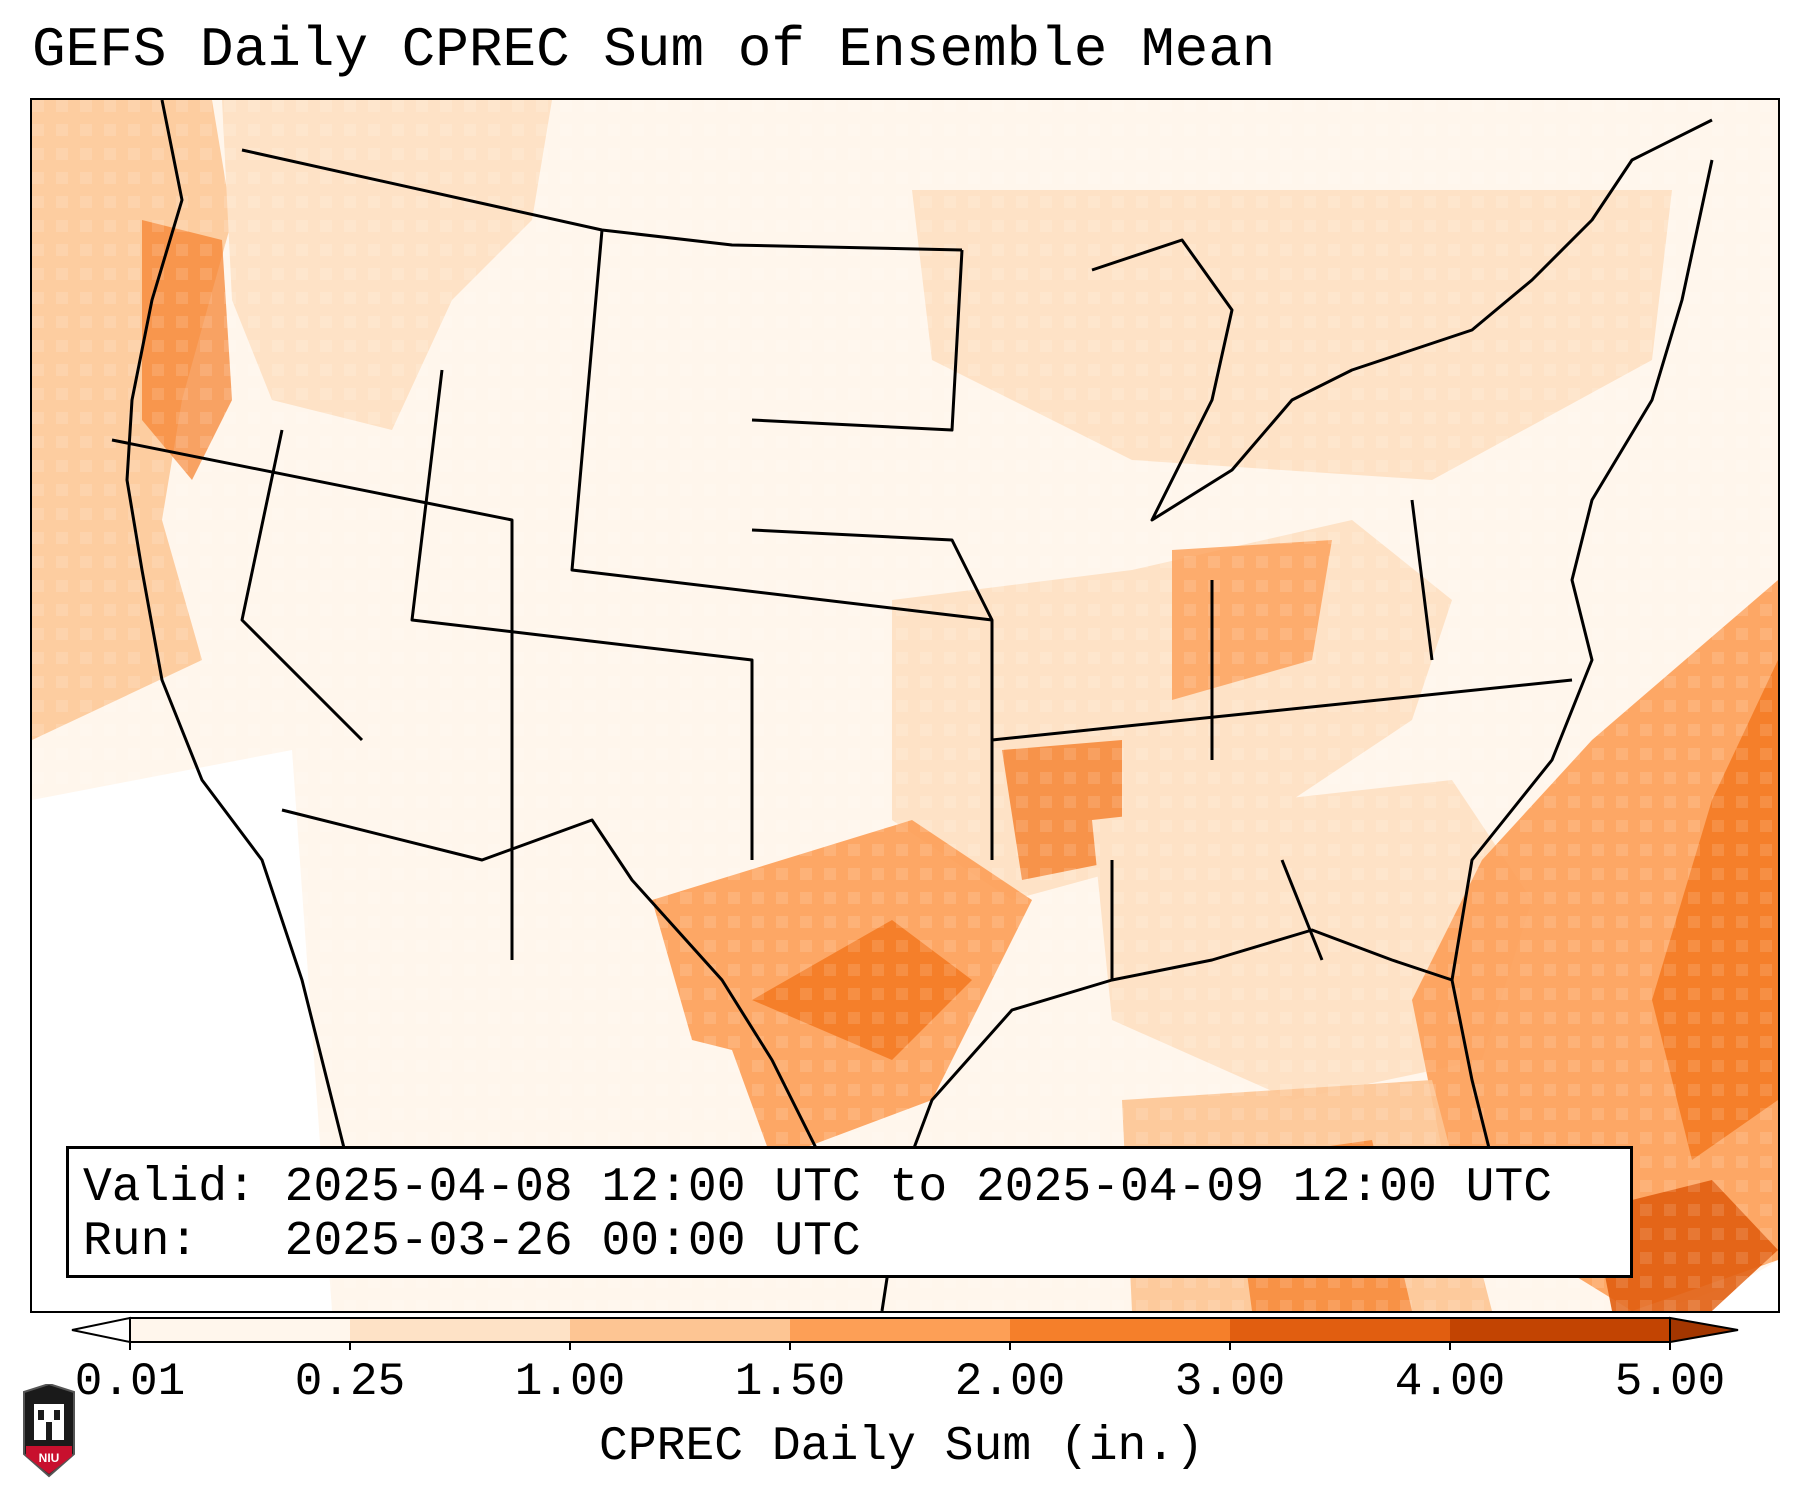  What do you see at coordinates (602, 200) in the screenshot?
I see `canada-border` at bounding box center [602, 200].